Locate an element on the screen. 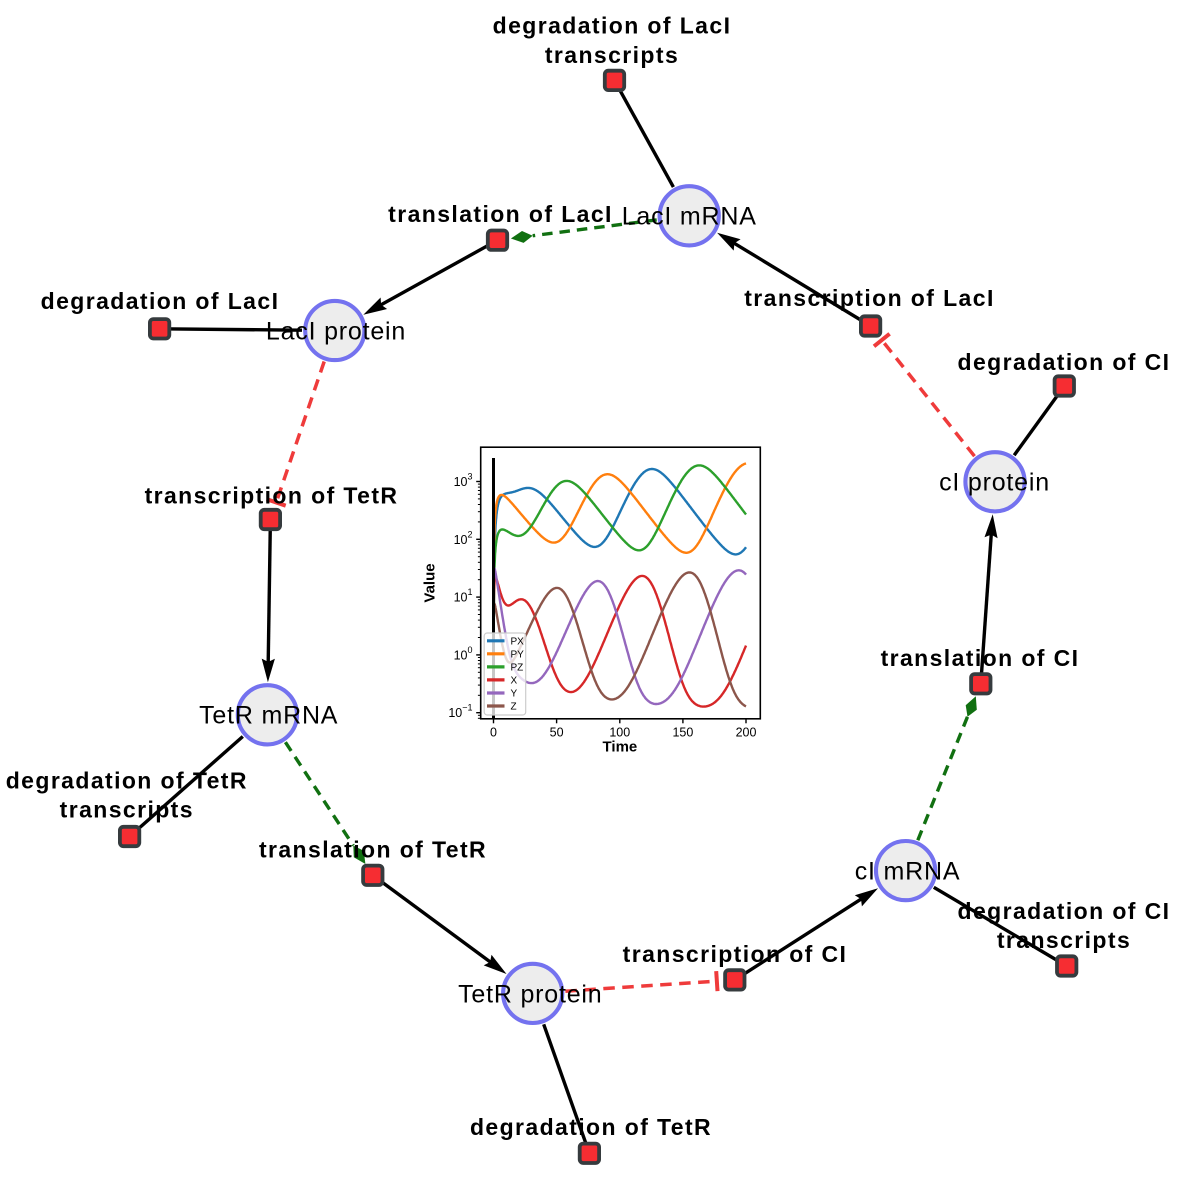 This screenshot has height=1200, width=1189. svg-text: Z is located at coordinates (514, 707).